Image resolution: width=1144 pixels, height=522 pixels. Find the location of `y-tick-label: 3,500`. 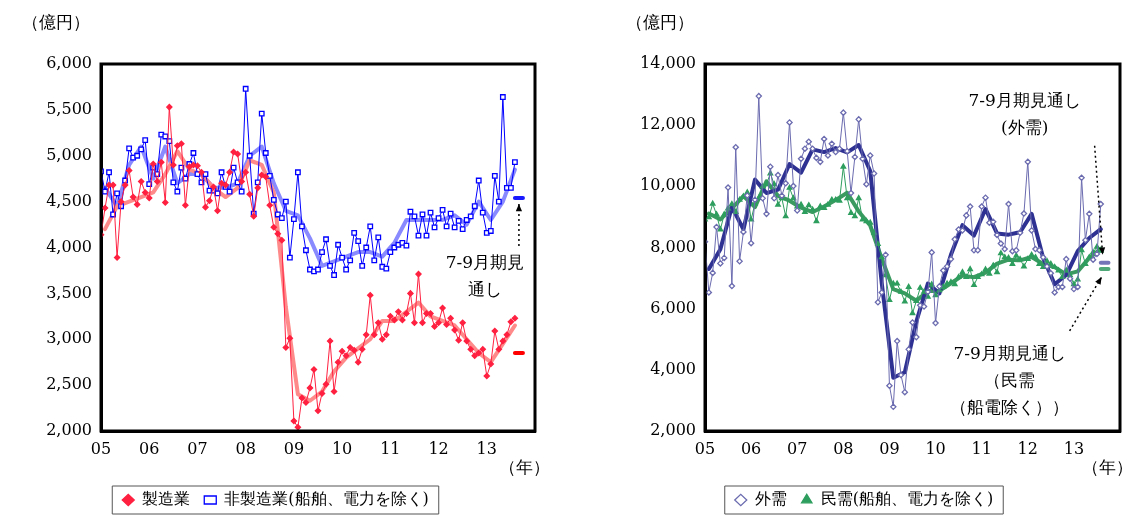

y-tick-label: 3,500 is located at coordinates (69, 292).